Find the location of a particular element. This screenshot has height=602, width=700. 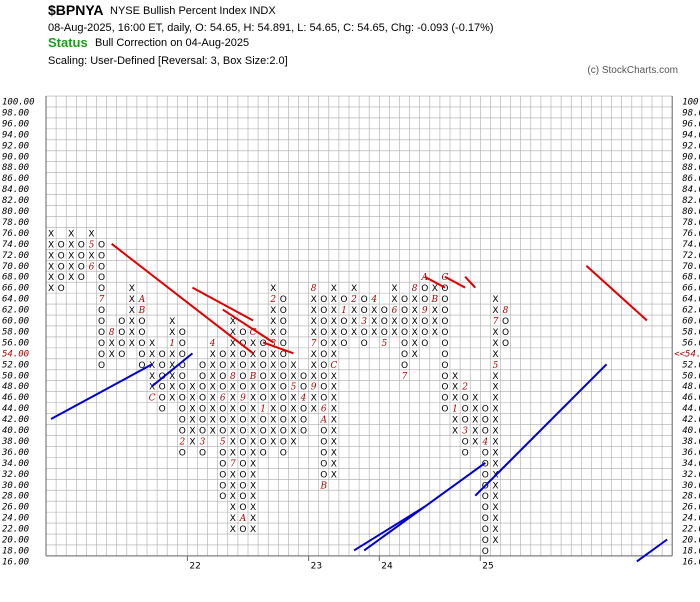

month-marker: 2 is located at coordinates (181, 442).